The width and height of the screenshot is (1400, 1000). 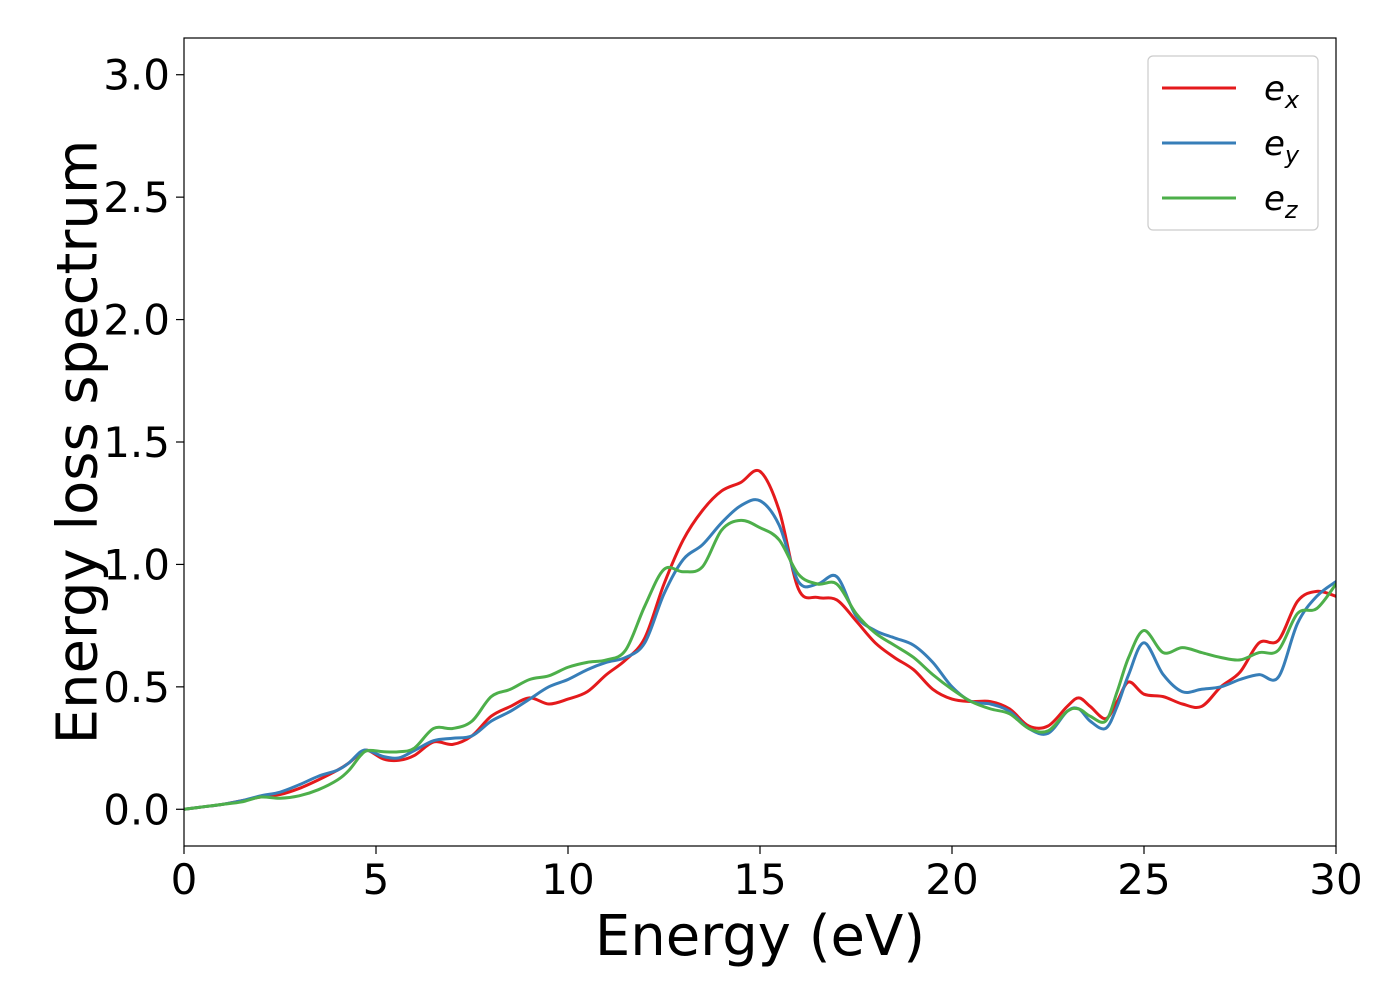 I want to click on y-tick-label: 0.5, so click(x=136, y=687).